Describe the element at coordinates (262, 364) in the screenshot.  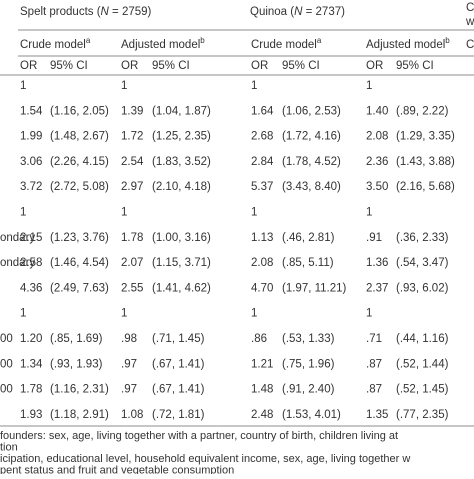
I see `or-cell: 1.21` at that location.